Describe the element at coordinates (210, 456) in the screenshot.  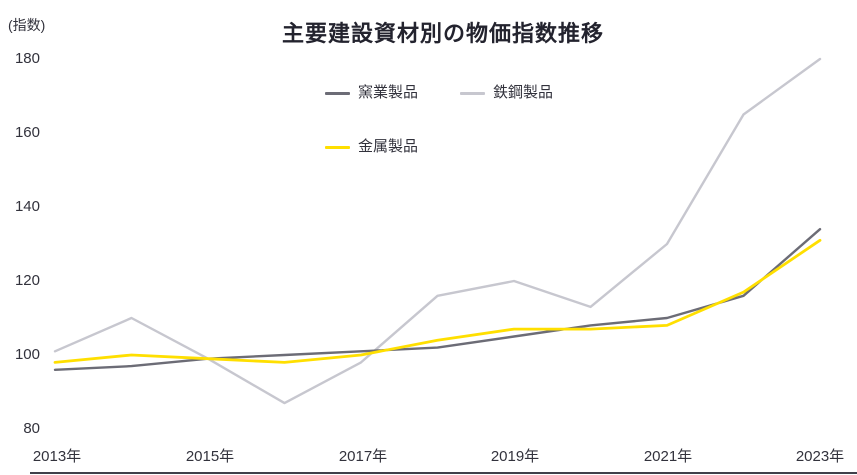
I see `xtick-2015: 2015年` at that location.